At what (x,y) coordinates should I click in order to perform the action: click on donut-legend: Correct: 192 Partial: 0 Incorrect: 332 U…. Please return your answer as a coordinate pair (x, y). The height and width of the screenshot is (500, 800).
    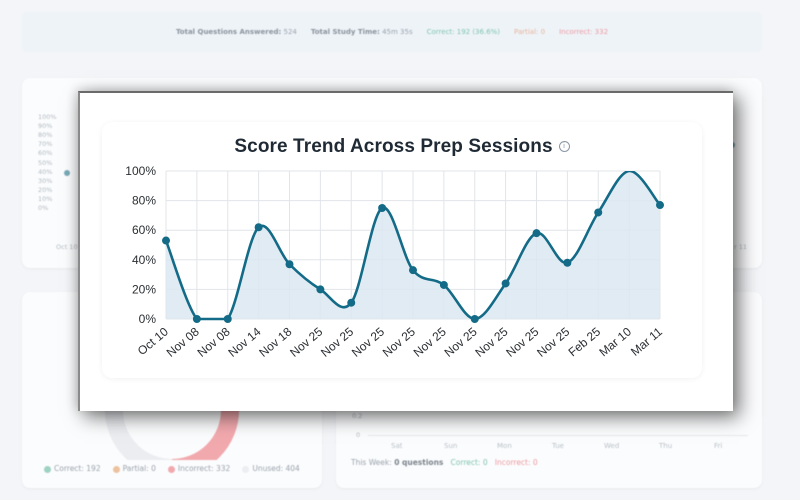
    Looking at the image, I should click on (172, 468).